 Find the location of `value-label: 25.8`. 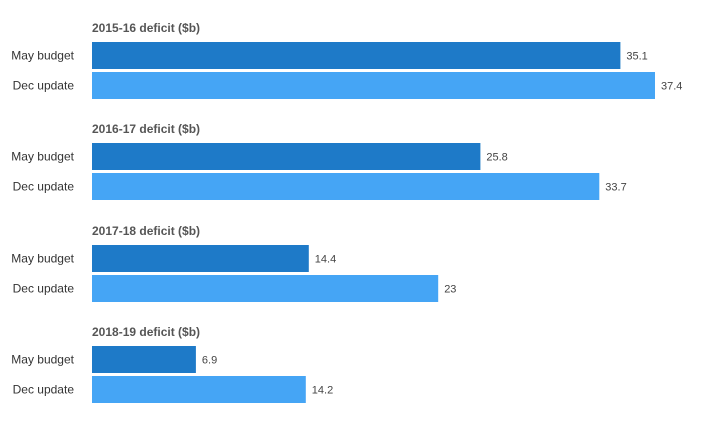

value-label: 25.8 is located at coordinates (496, 158).